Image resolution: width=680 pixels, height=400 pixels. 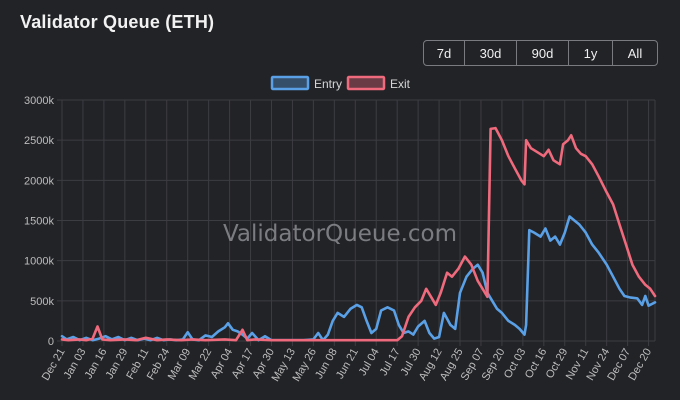 I want to click on legend: Entry Exit, so click(x=340, y=83).